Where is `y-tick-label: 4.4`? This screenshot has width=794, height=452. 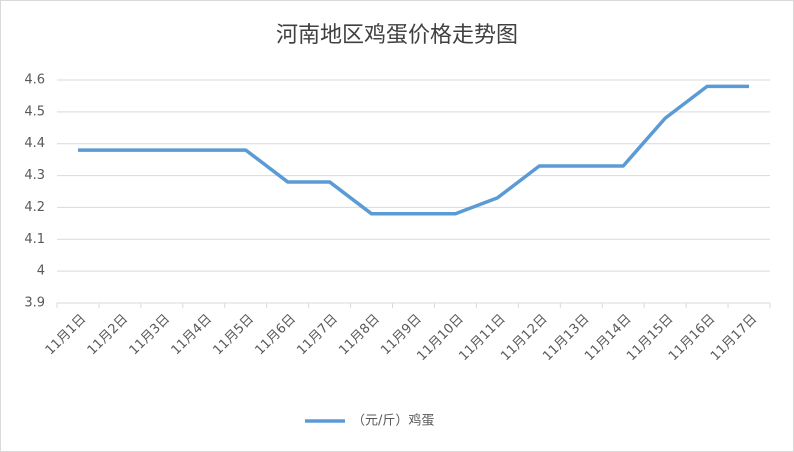
y-tick-label: 4.4 is located at coordinates (34, 143).